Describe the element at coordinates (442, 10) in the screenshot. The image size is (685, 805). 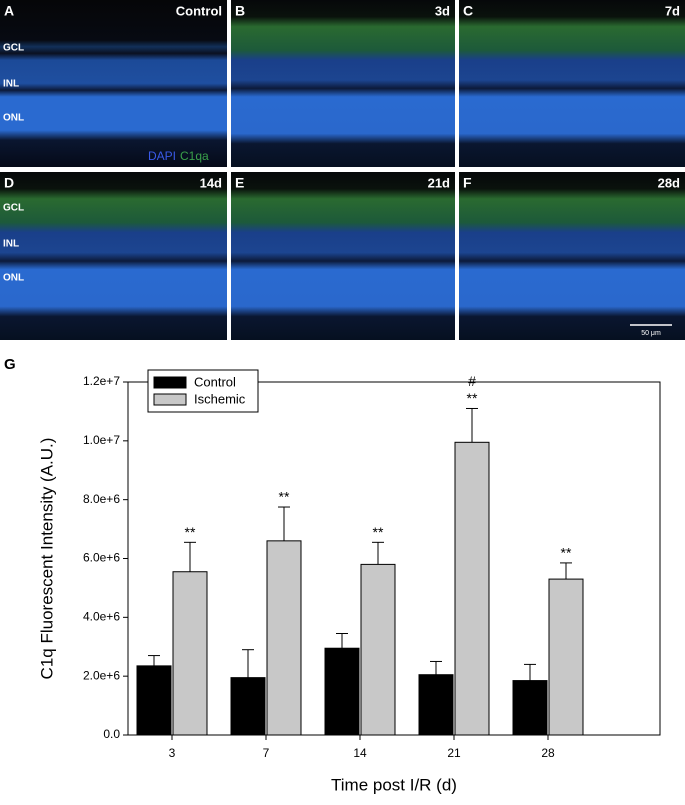
I see `panel-label: 3d` at that location.